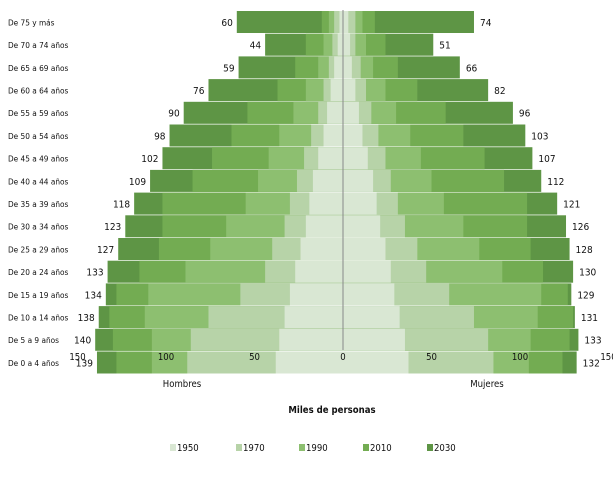  What do you see at coordinates (525, 114) in the screenshot?
I see `value-label-women: 96` at bounding box center [525, 114].